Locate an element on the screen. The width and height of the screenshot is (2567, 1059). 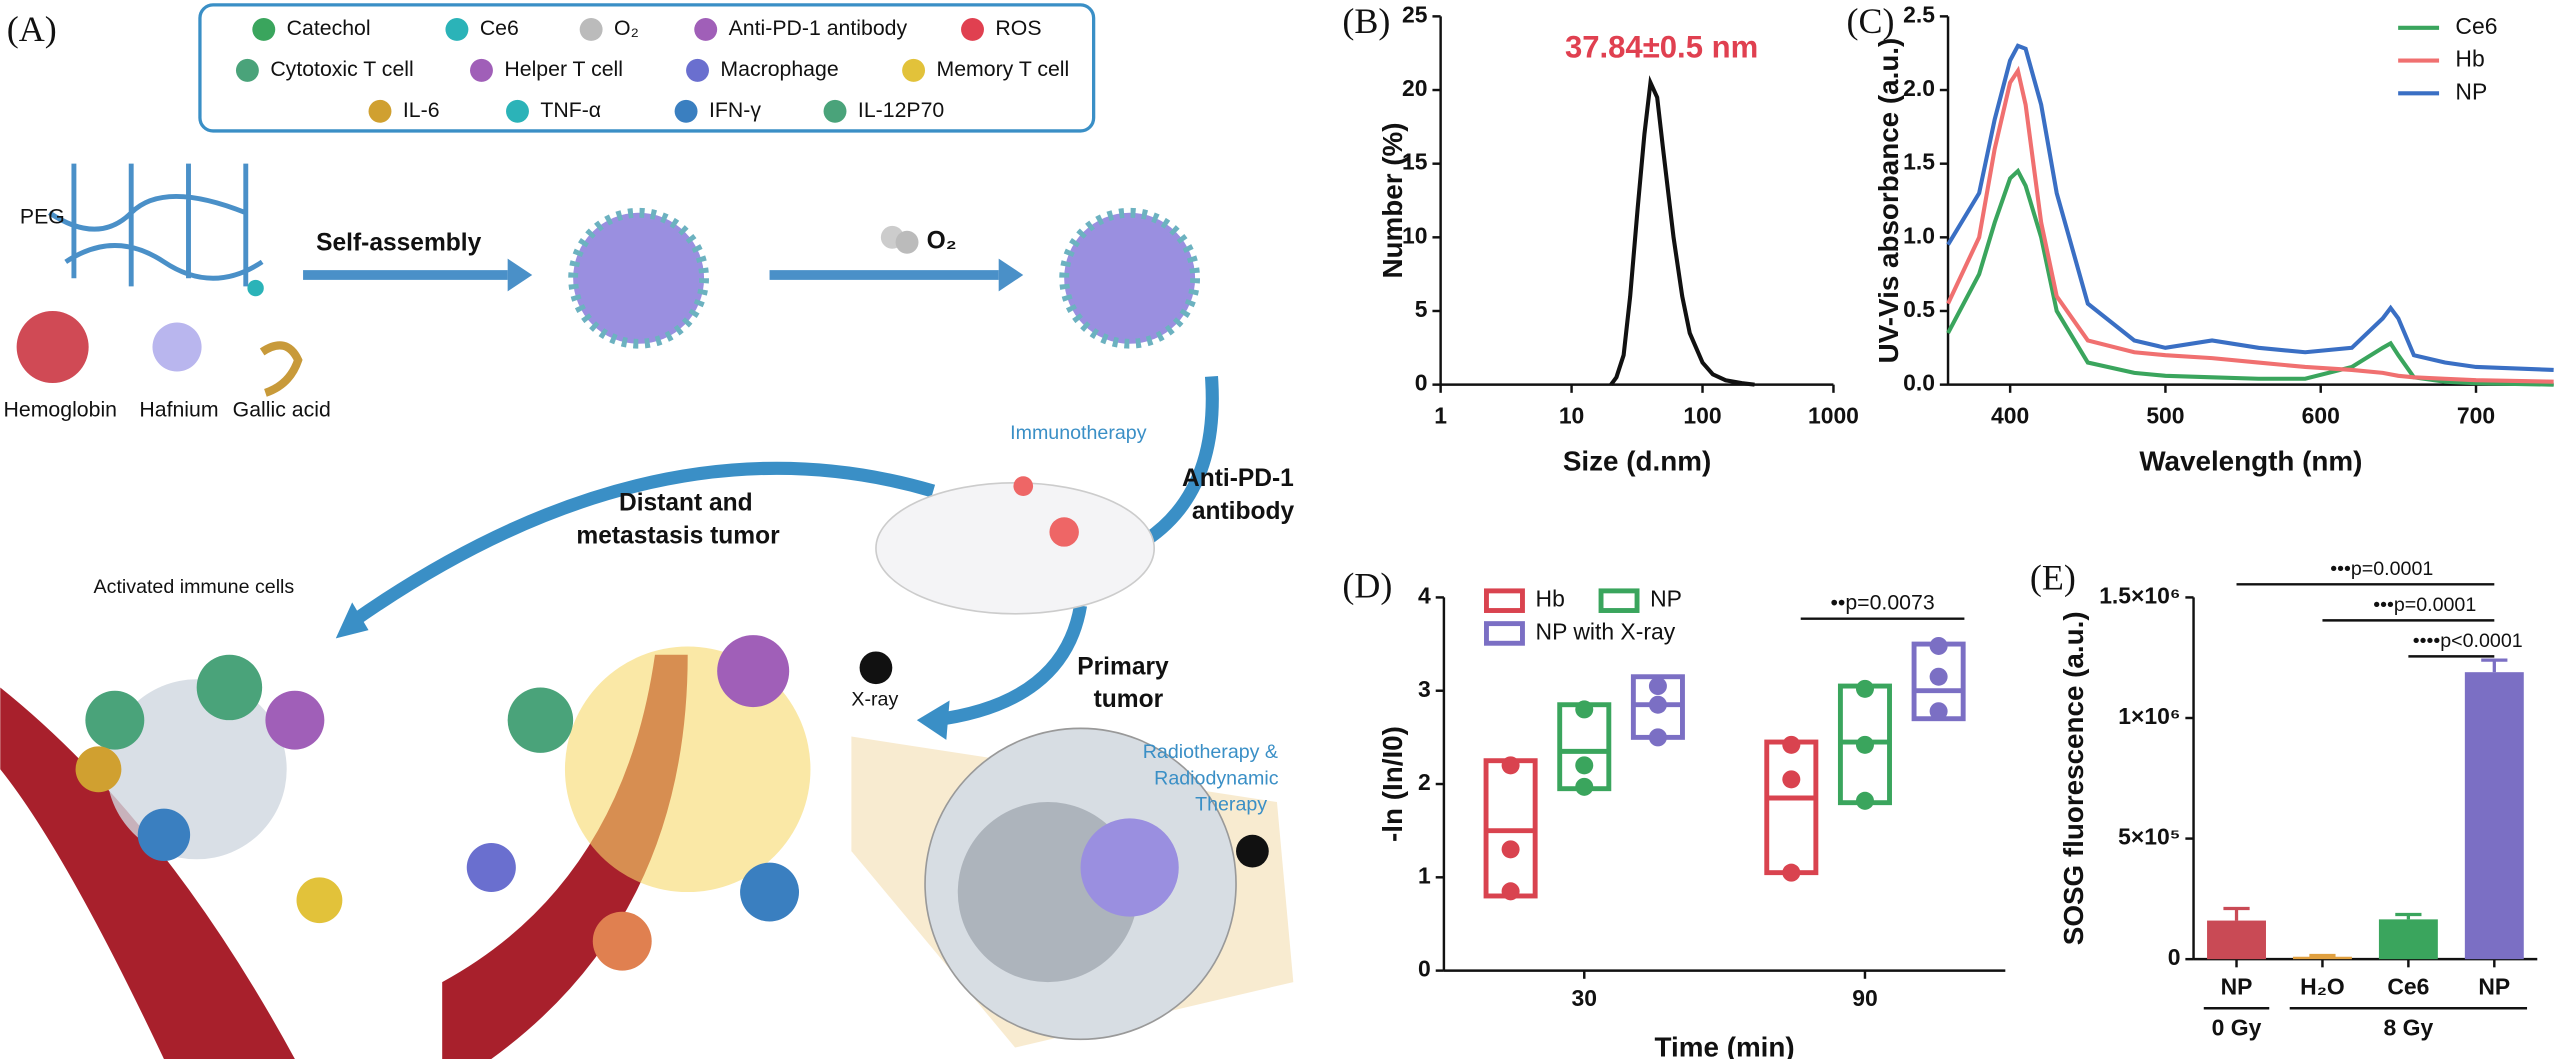
legend-label: TNF-α is located at coordinates (570, 110).